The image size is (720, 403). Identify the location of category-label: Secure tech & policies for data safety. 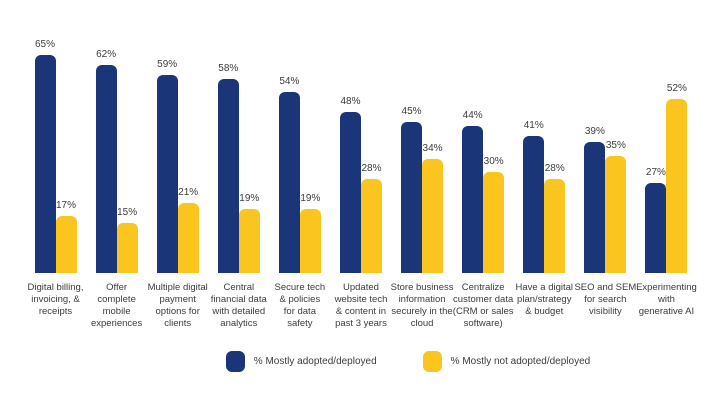
(300, 306).